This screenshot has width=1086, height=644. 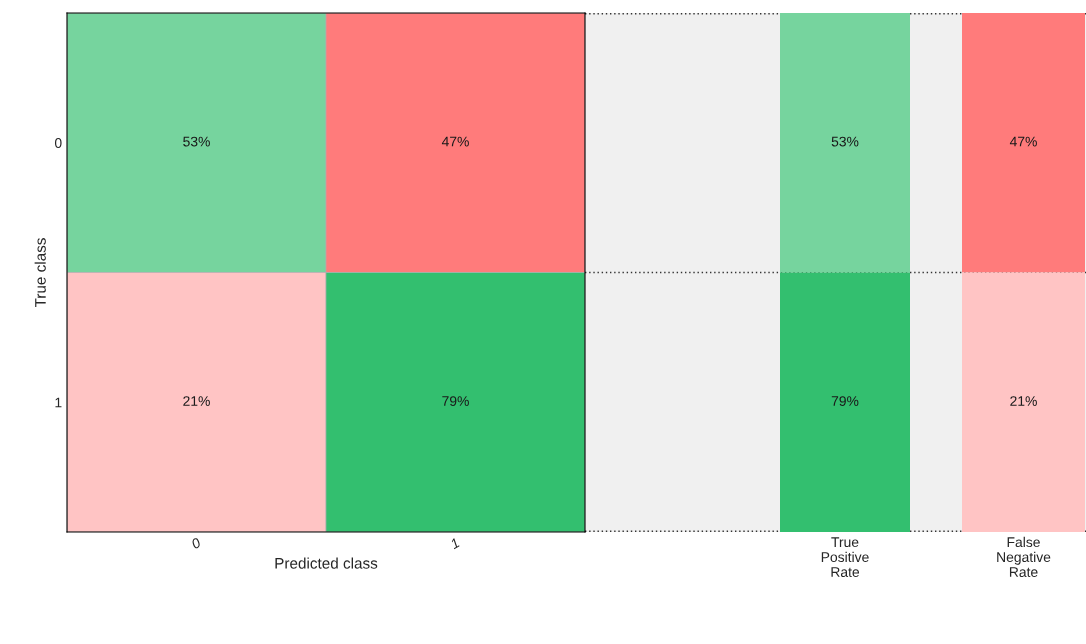 What do you see at coordinates (196, 543) in the screenshot?
I see `x-tick-label: 0` at bounding box center [196, 543].